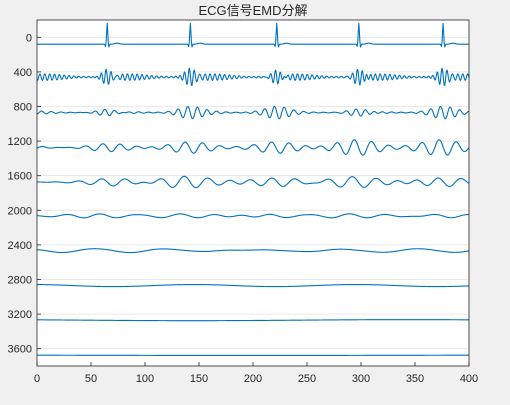 The image size is (510, 405). What do you see at coordinates (23, 108) in the screenshot?
I see `y-tick-label-2: 800` at bounding box center [23, 108].